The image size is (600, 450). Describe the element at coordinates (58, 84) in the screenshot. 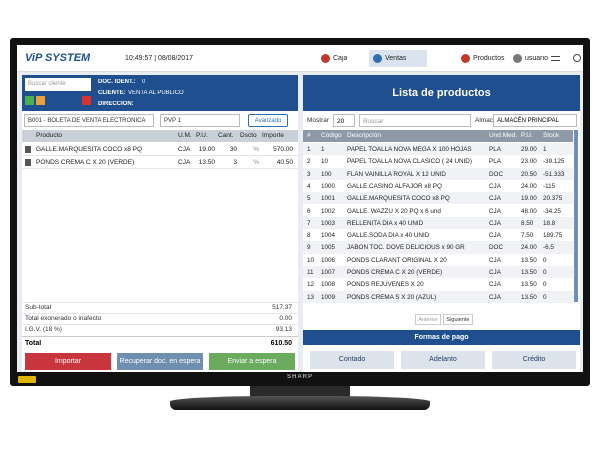

I see `client-search: Buscar cliente` at that location.